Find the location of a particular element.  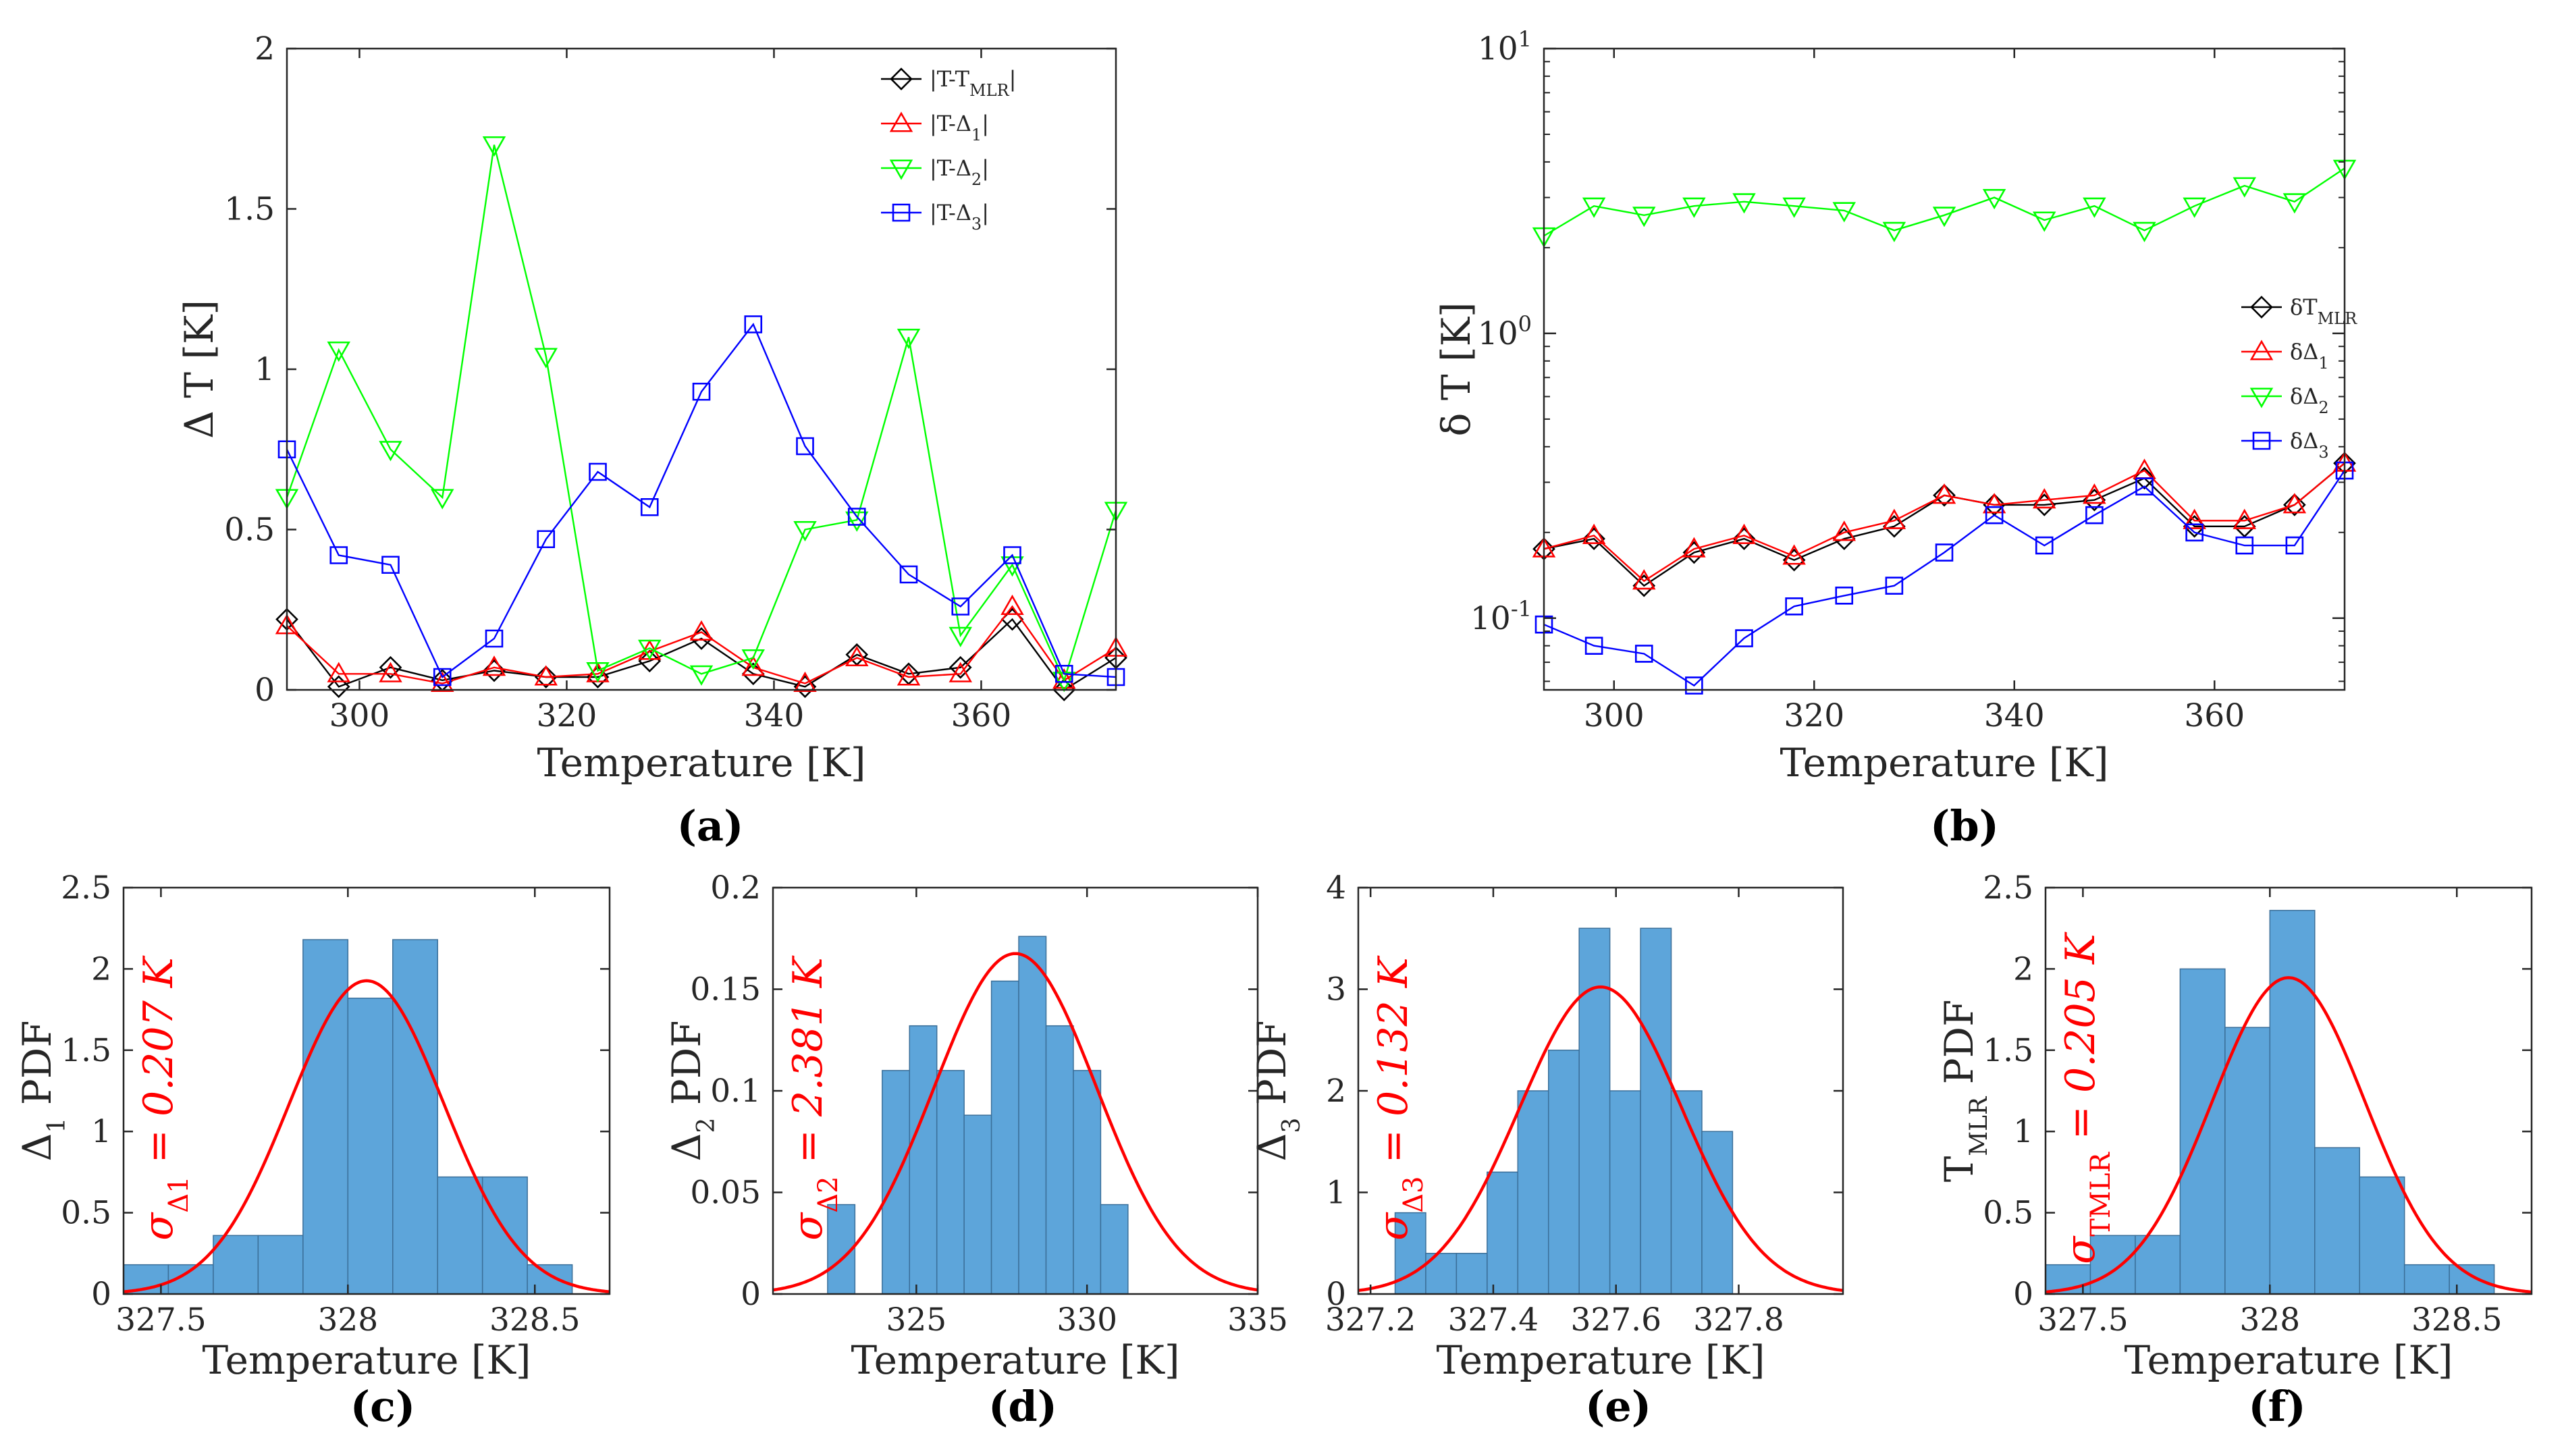

axes-frame is located at coordinates (1944, 369).